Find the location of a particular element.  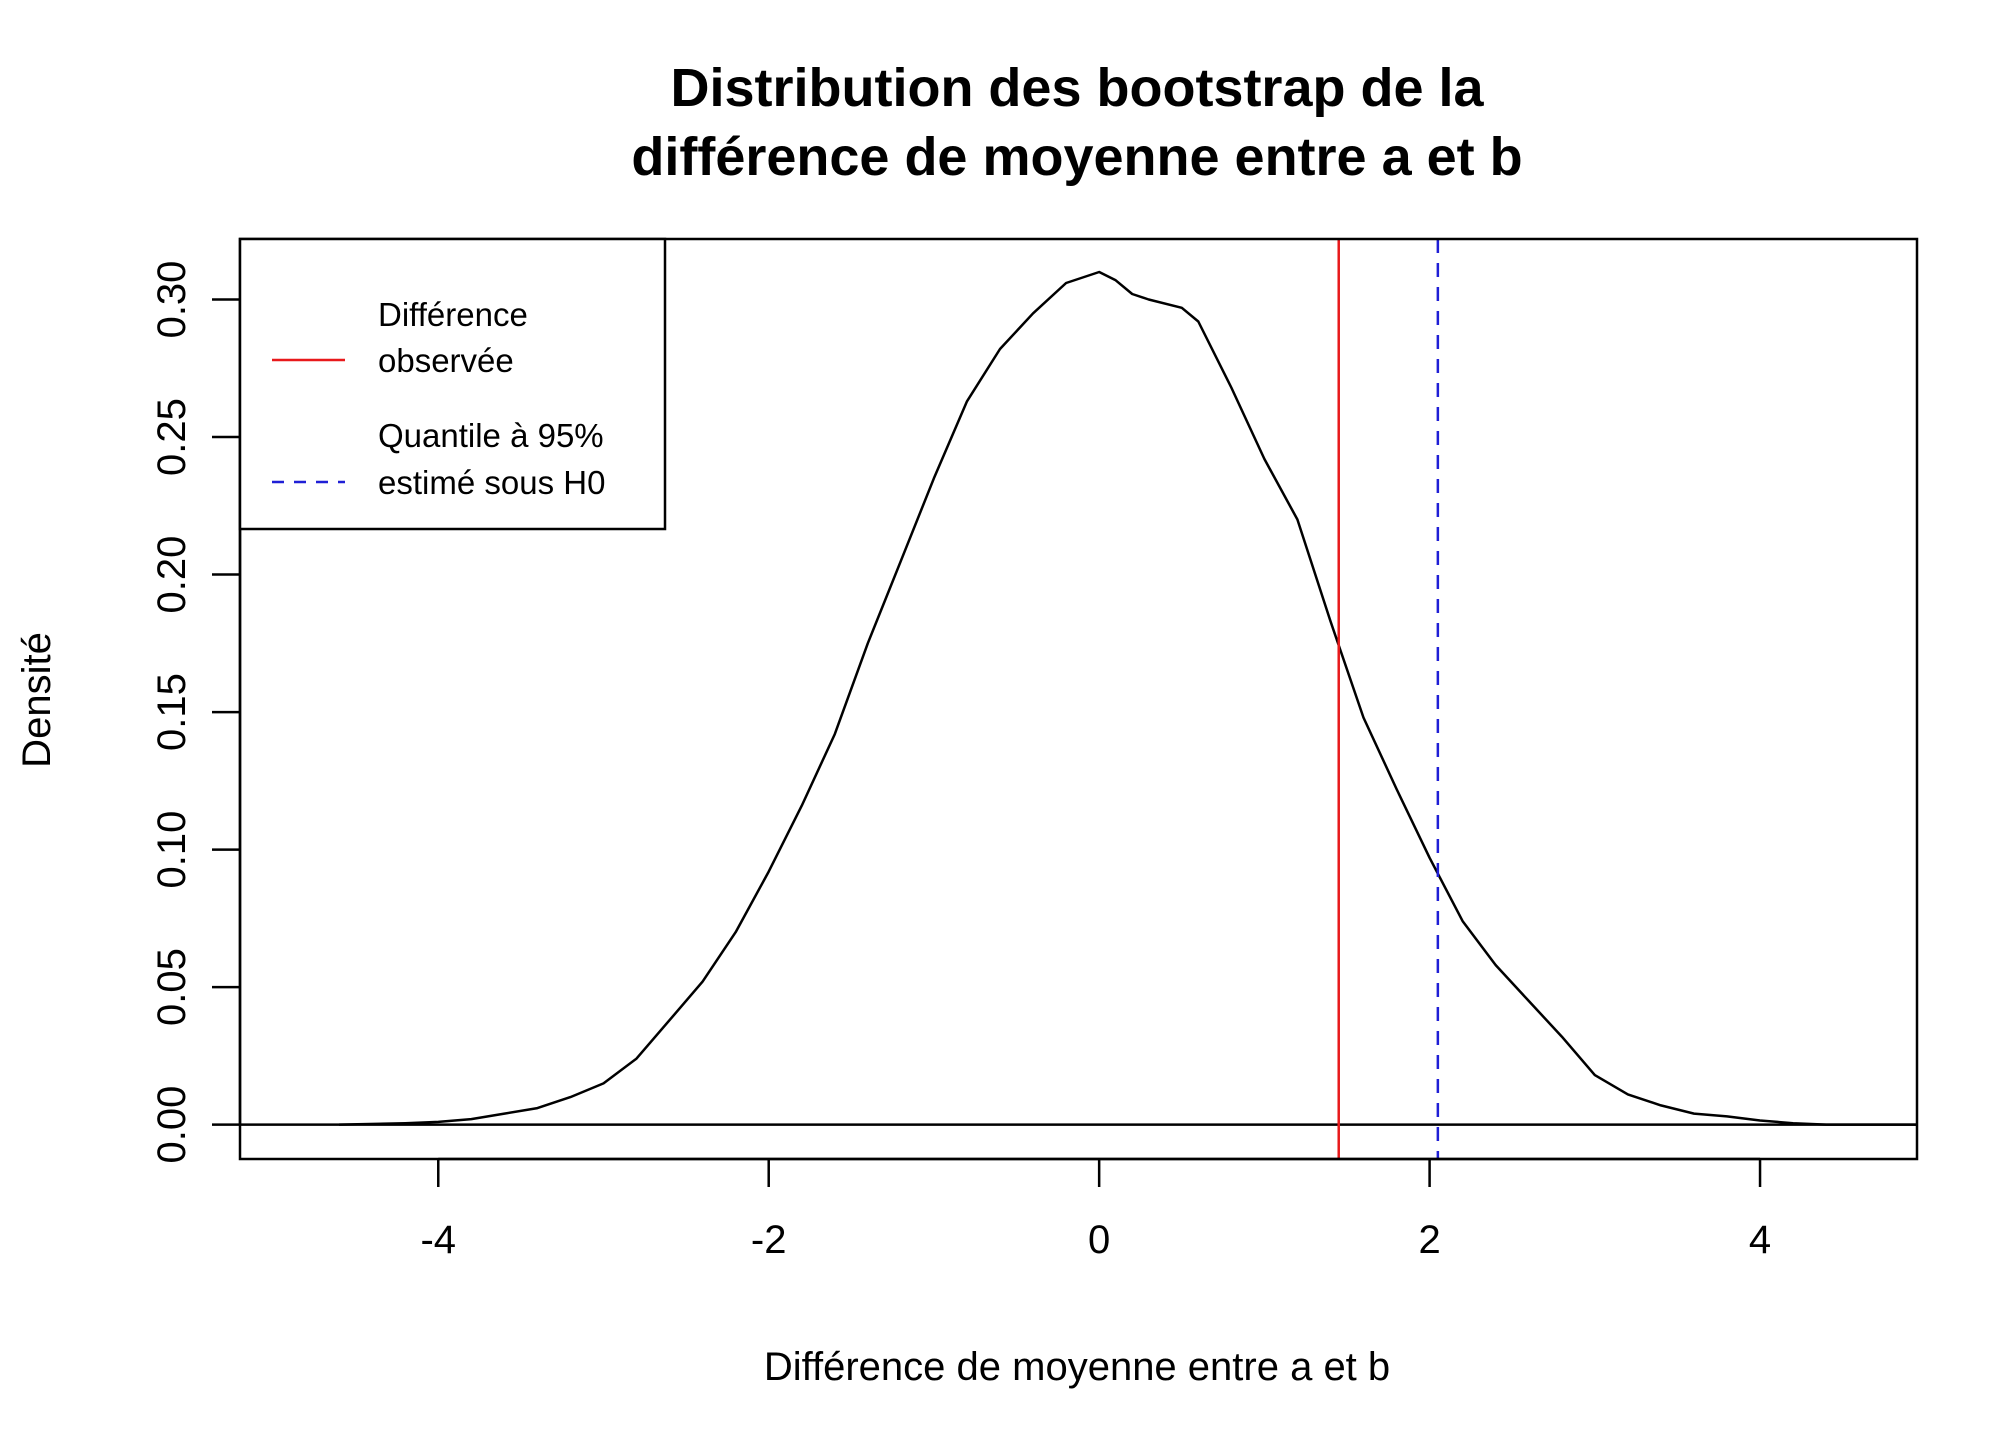

legend-label-quantile-1: Quantile à 95% is located at coordinates (491, 435).